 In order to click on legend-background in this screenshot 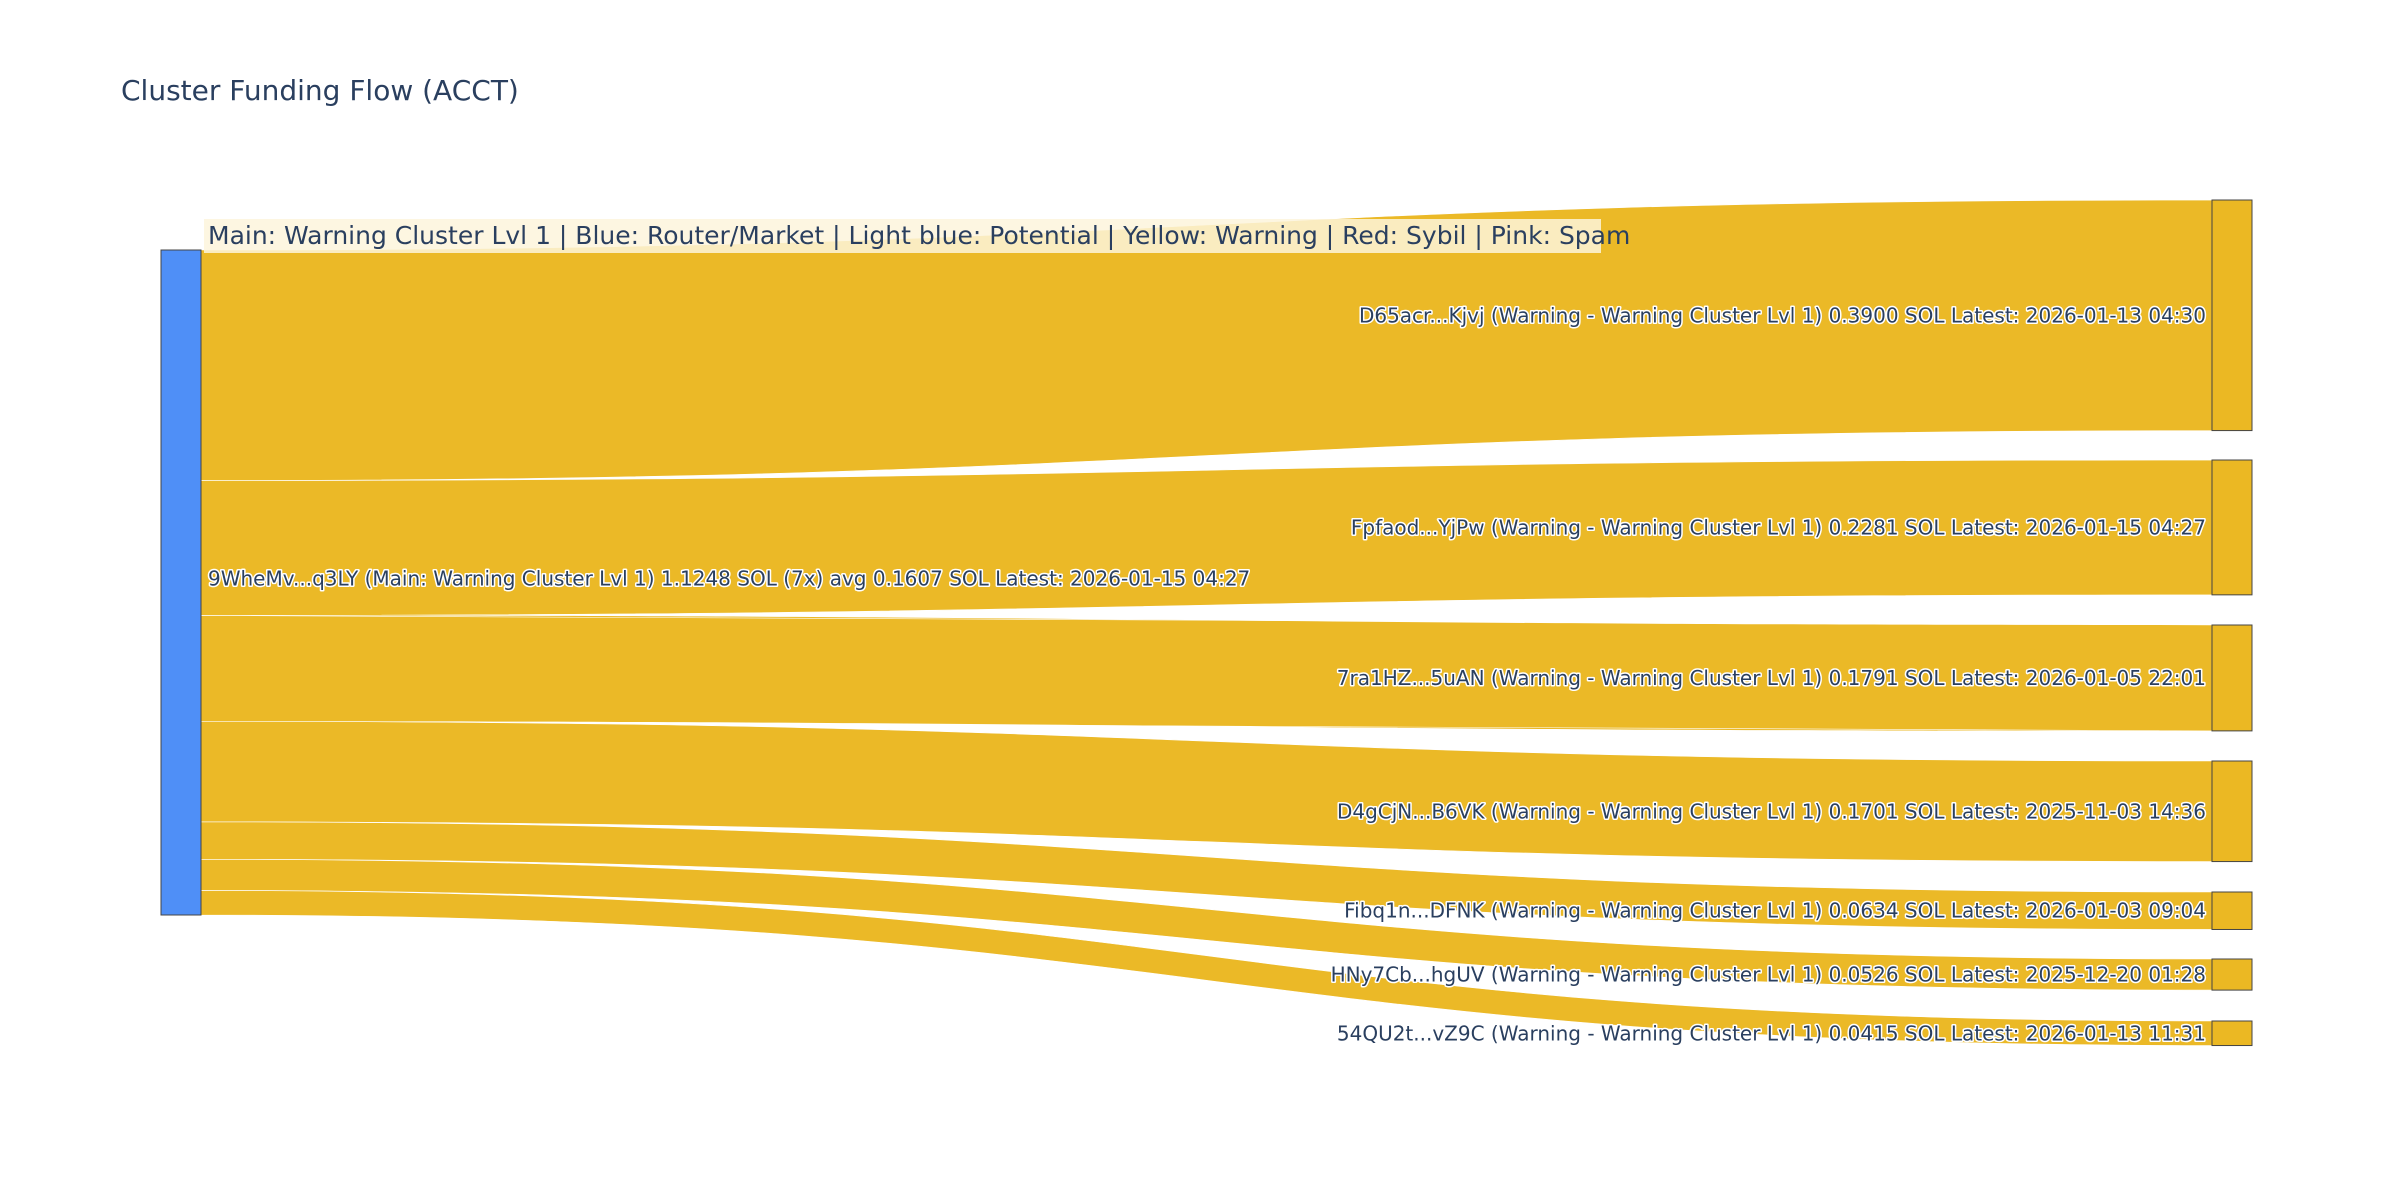, I will do `click(902, 236)`.